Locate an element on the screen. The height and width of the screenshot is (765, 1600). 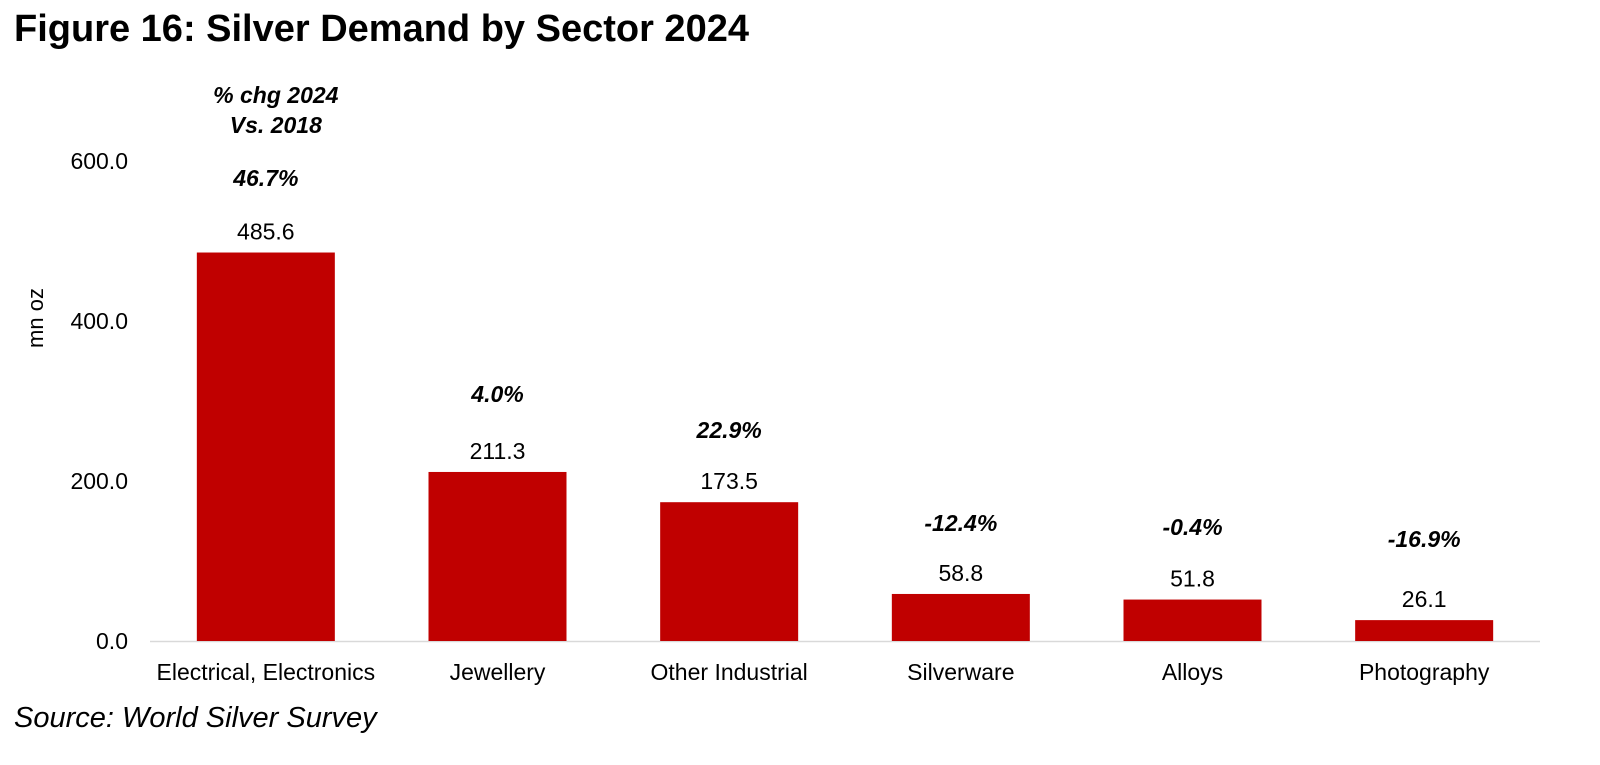
chart-title: Figure 16: Silver Demand by Sector 2024 is located at coordinates (381, 29).